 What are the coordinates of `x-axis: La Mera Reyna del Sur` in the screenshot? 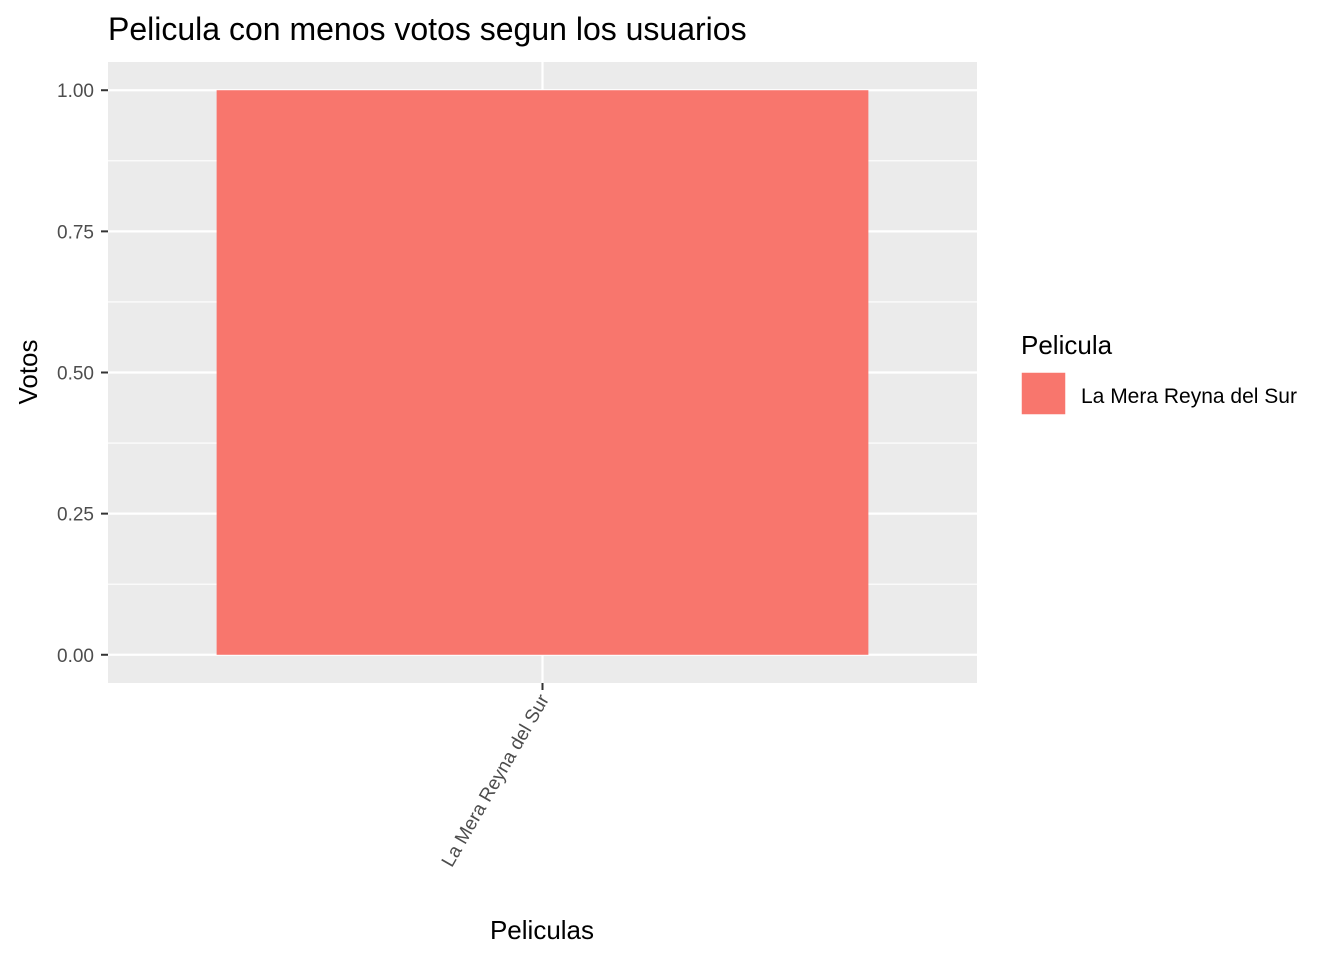 It's located at (496, 777).